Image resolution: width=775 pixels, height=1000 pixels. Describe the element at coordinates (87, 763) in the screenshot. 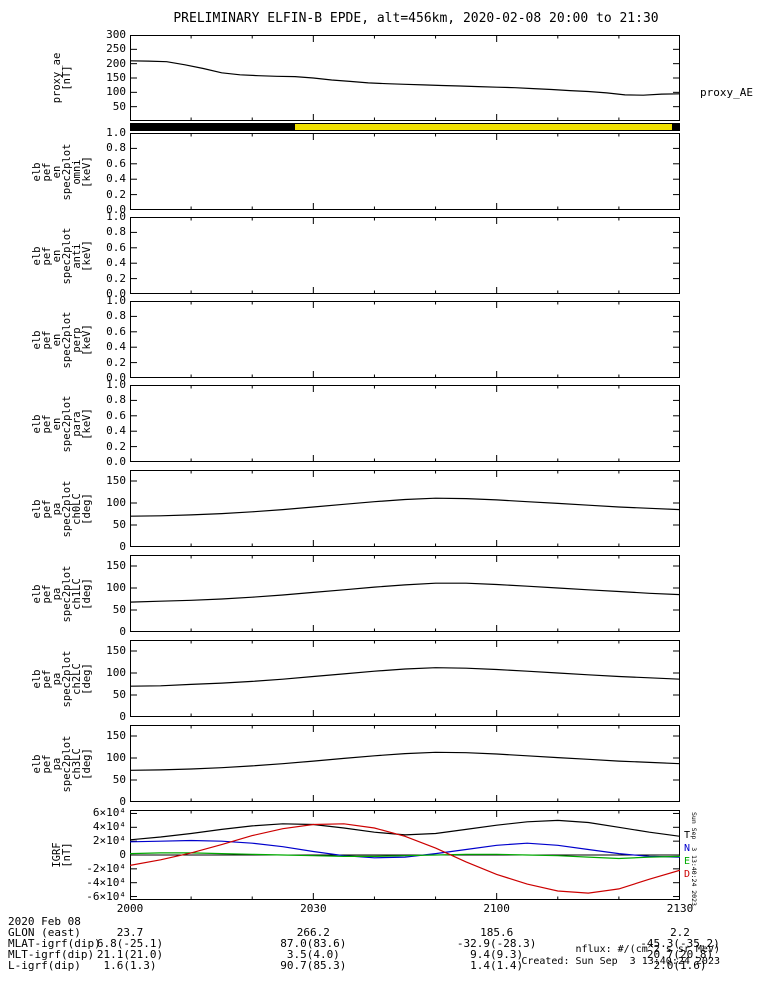

I see `y-axis-label-line: [deg]` at that location.